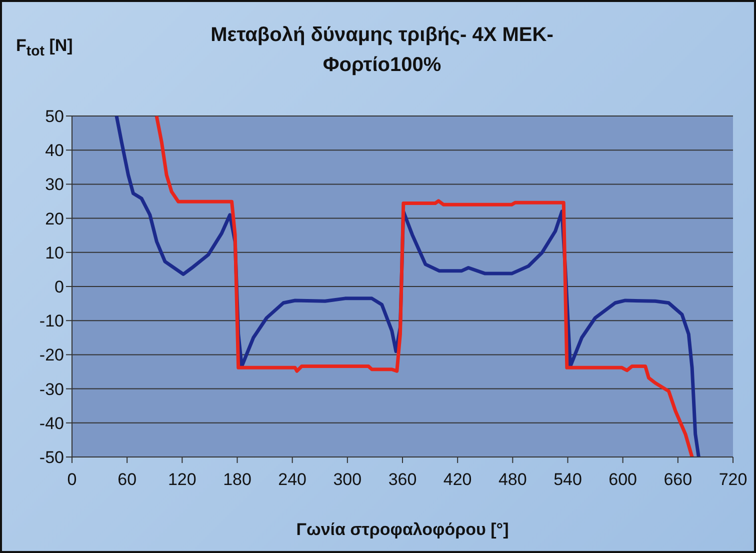  What do you see at coordinates (623, 480) in the screenshot?
I see `x-tick-label: 600` at bounding box center [623, 480].